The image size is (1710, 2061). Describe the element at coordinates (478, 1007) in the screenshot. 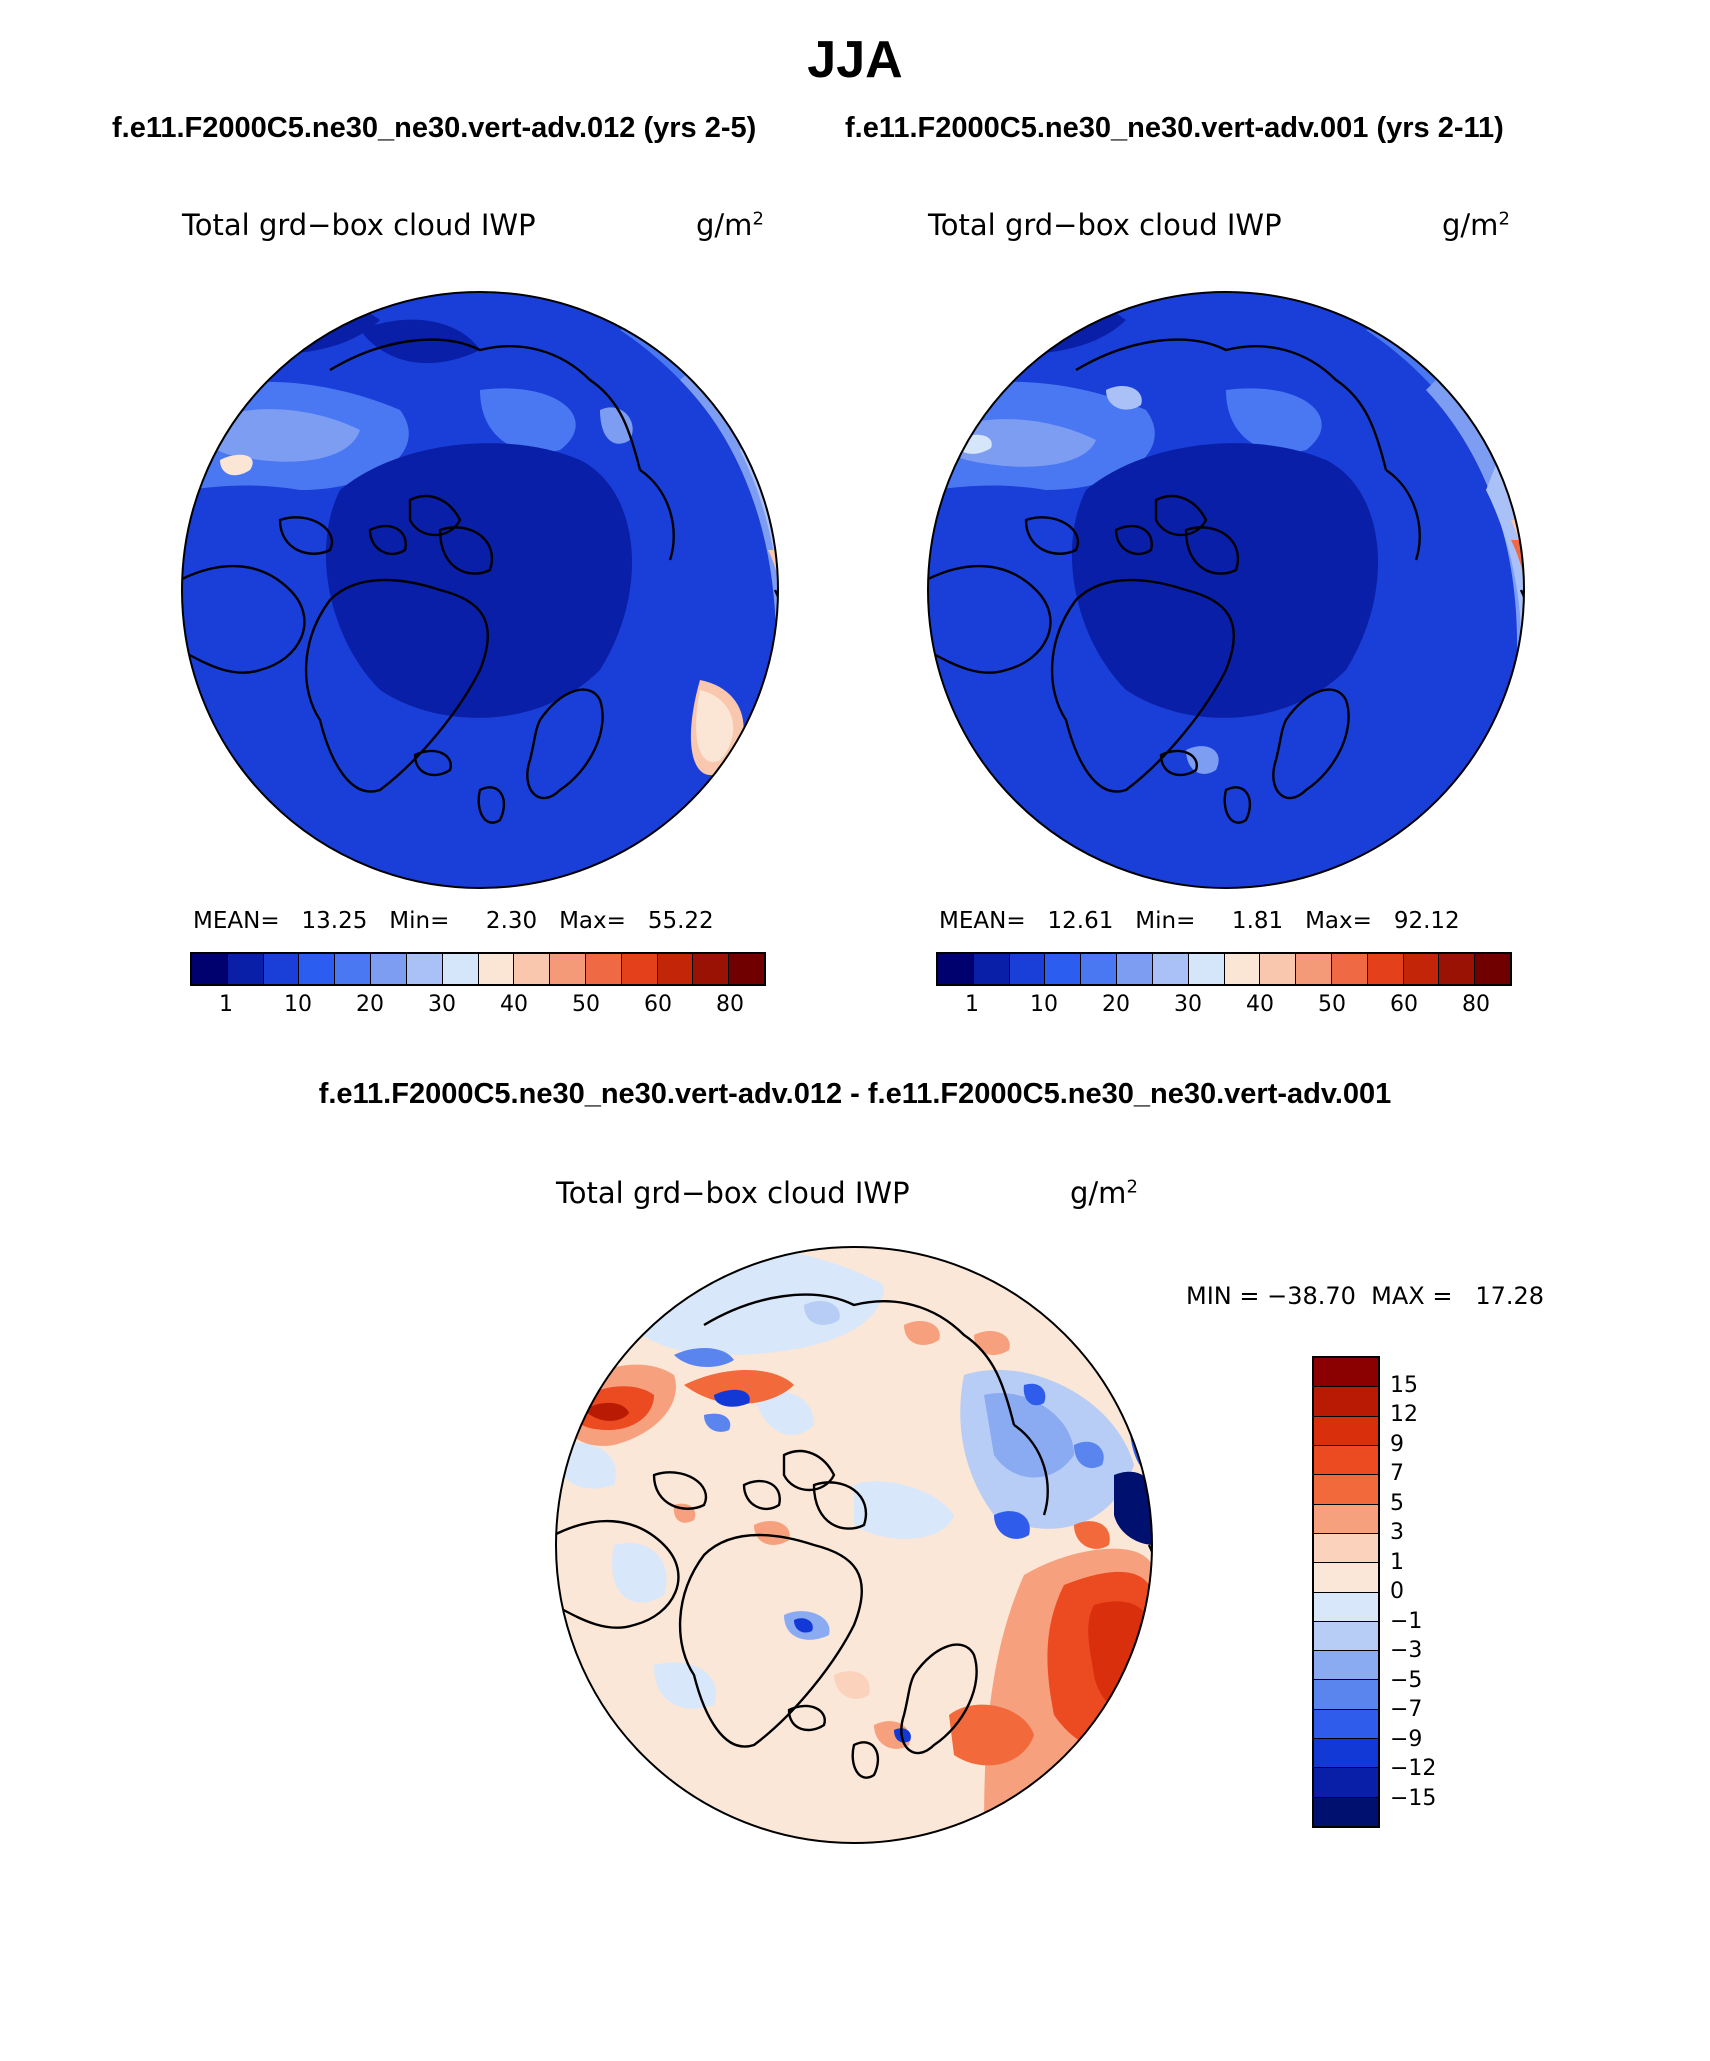

I see `panel1-colorbar-ticks: 1 10 20 30 40 50 60 80` at that location.